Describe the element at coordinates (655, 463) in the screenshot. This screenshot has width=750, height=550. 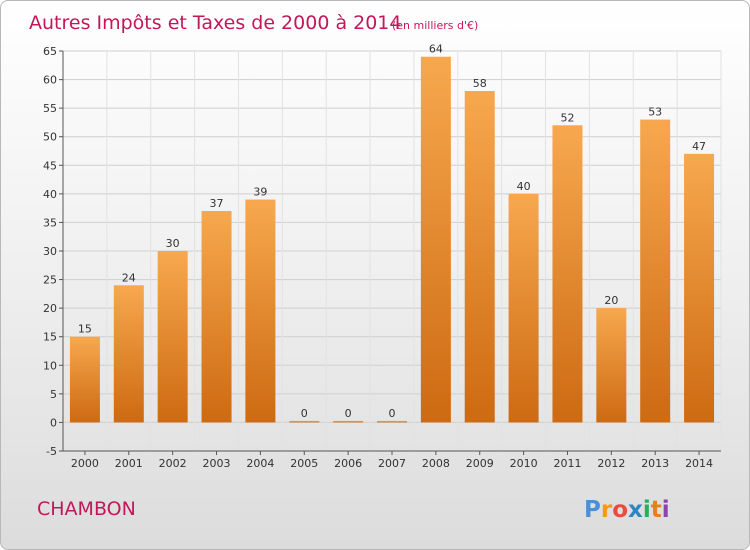
I see `x-tick-label-2013: 2013` at that location.